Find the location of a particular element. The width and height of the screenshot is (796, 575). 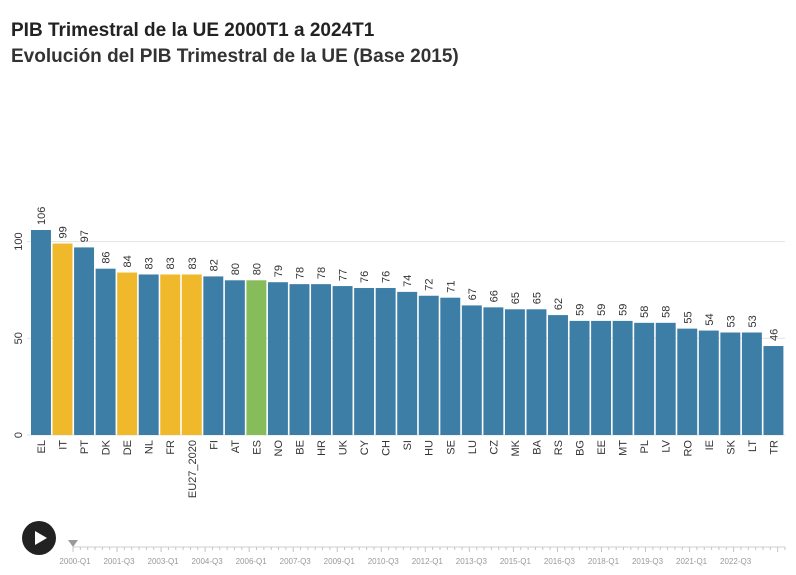

value-label-SE: 71 is located at coordinates (451, 286).